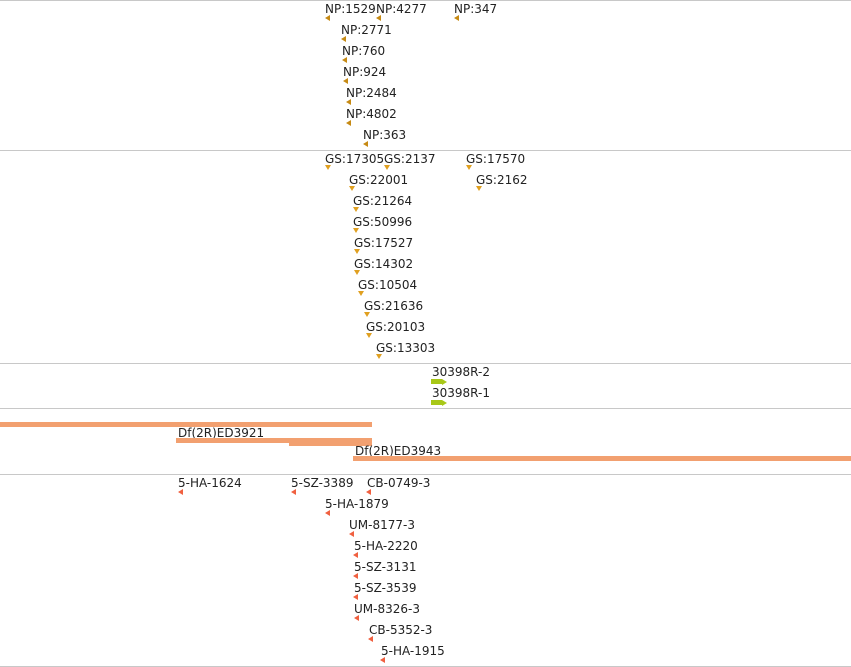  I want to click on gs-label: GS:2137, so click(410, 159).